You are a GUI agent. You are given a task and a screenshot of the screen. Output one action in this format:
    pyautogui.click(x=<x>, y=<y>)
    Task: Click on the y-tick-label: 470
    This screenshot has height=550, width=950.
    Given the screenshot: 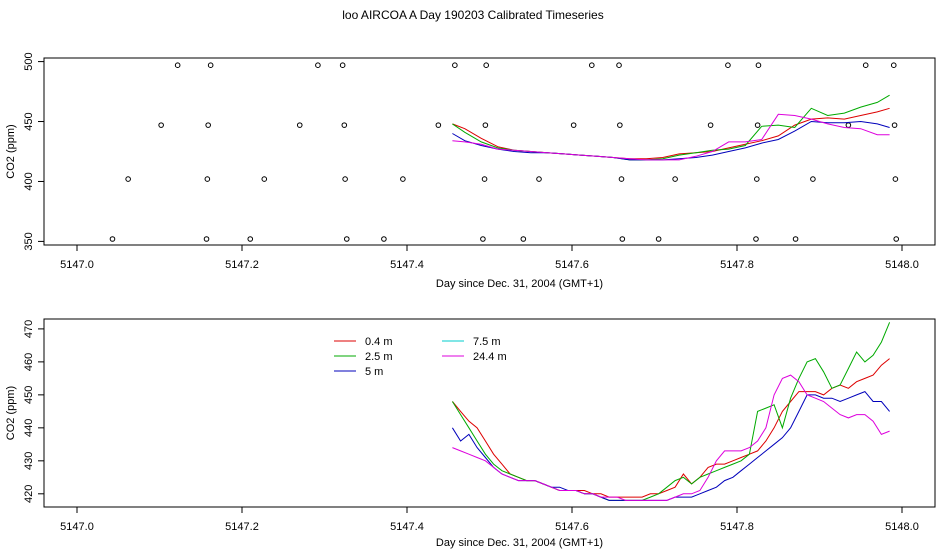 What is the action you would take?
    pyautogui.click(x=29, y=329)
    